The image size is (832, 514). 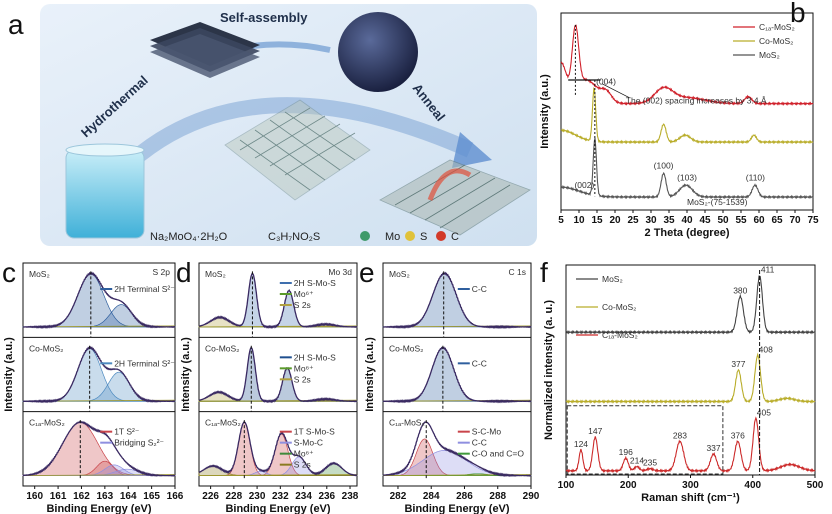 What do you see at coordinates (498, 454) in the screenshot?
I see `legend-label: C-O and C=O` at bounding box center [498, 454].